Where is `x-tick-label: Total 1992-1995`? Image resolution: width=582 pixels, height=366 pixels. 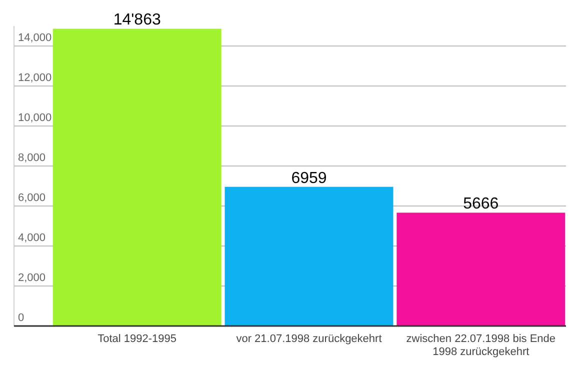
x-tick-label: Total 1992-1995 is located at coordinates (137, 339).